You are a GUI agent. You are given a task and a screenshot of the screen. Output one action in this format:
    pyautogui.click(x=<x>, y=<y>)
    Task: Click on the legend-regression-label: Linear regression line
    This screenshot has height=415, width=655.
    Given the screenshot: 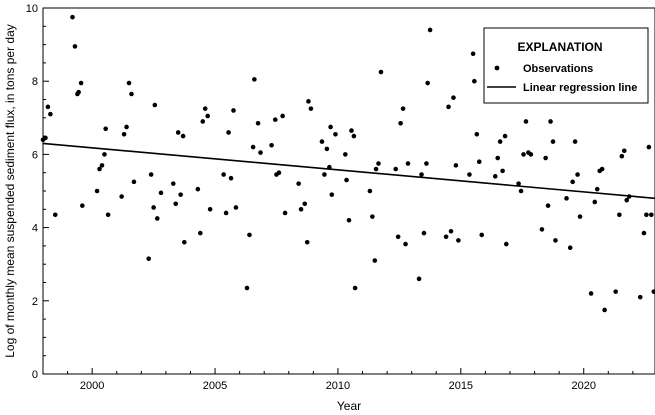 What is the action you would take?
    pyautogui.click(x=580, y=88)
    